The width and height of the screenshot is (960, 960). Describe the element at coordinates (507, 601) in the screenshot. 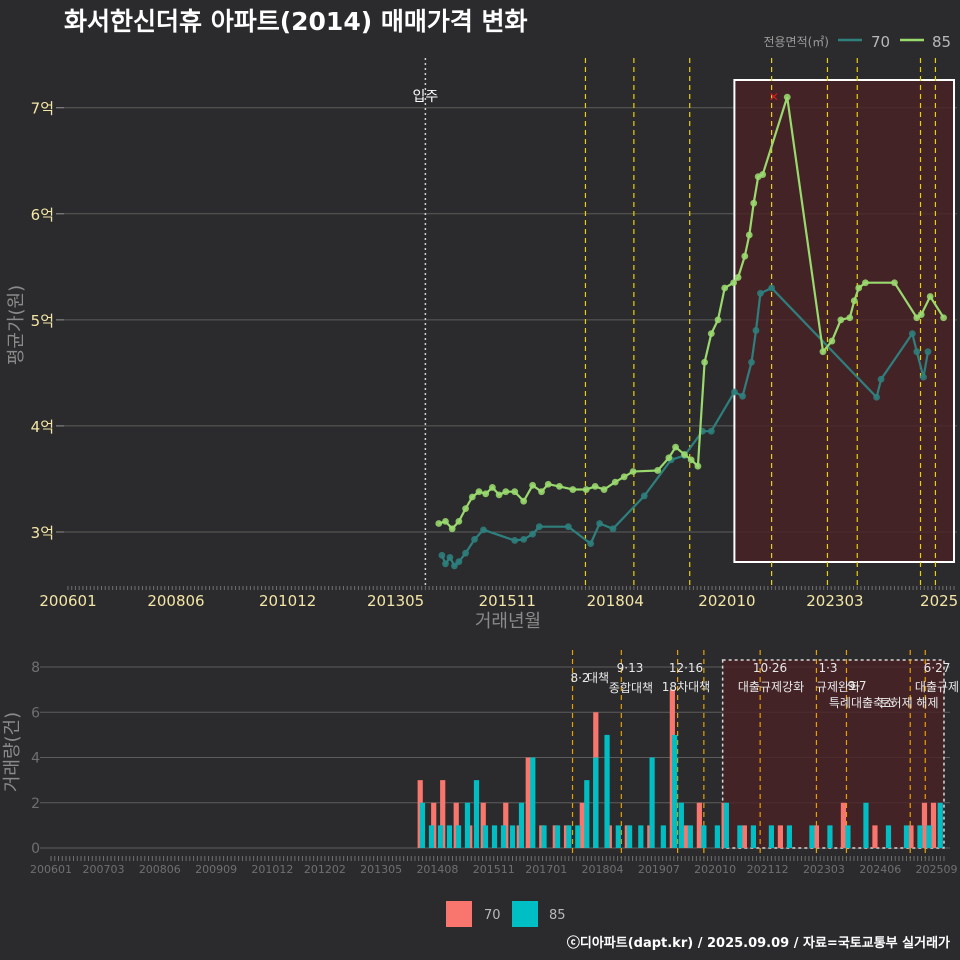

I see `top-x-tick-label: 201511` at that location.